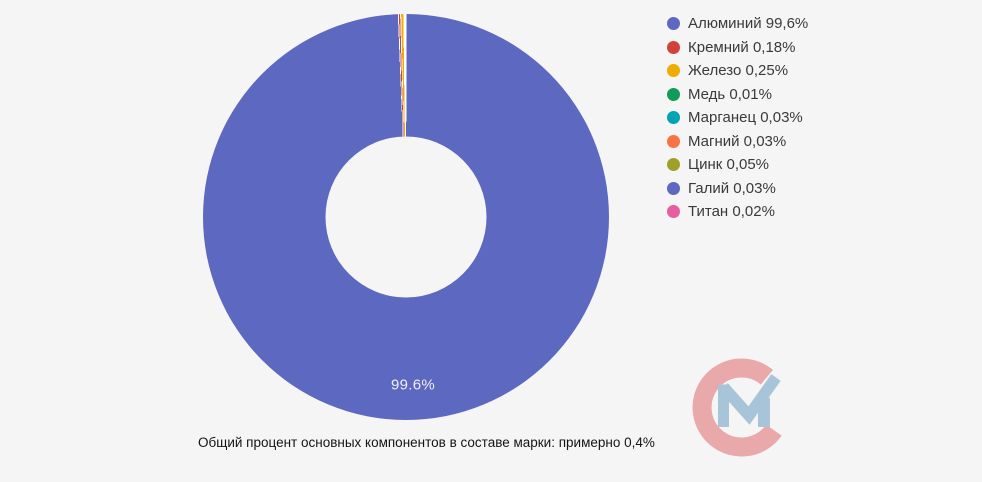  What do you see at coordinates (729, 165) in the screenshot?
I see `legend-label: Цинк 0,05%` at bounding box center [729, 165].